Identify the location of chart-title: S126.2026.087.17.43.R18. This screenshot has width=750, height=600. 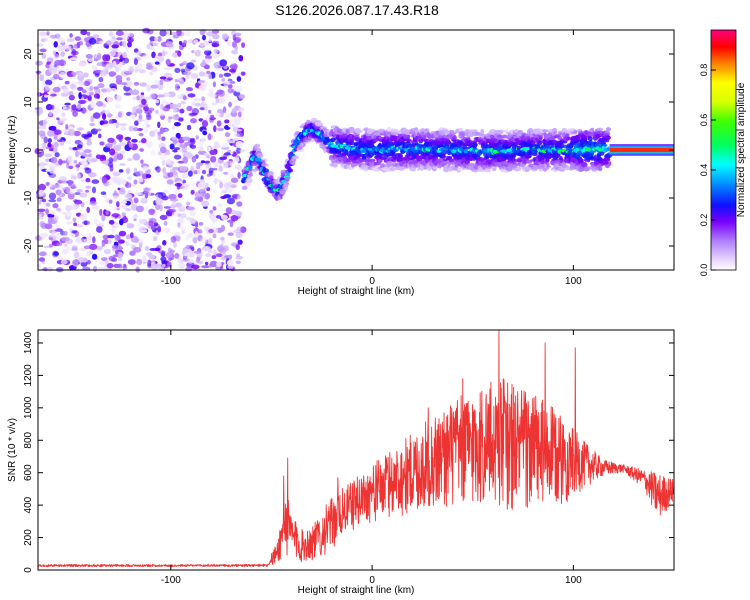
(357, 10).